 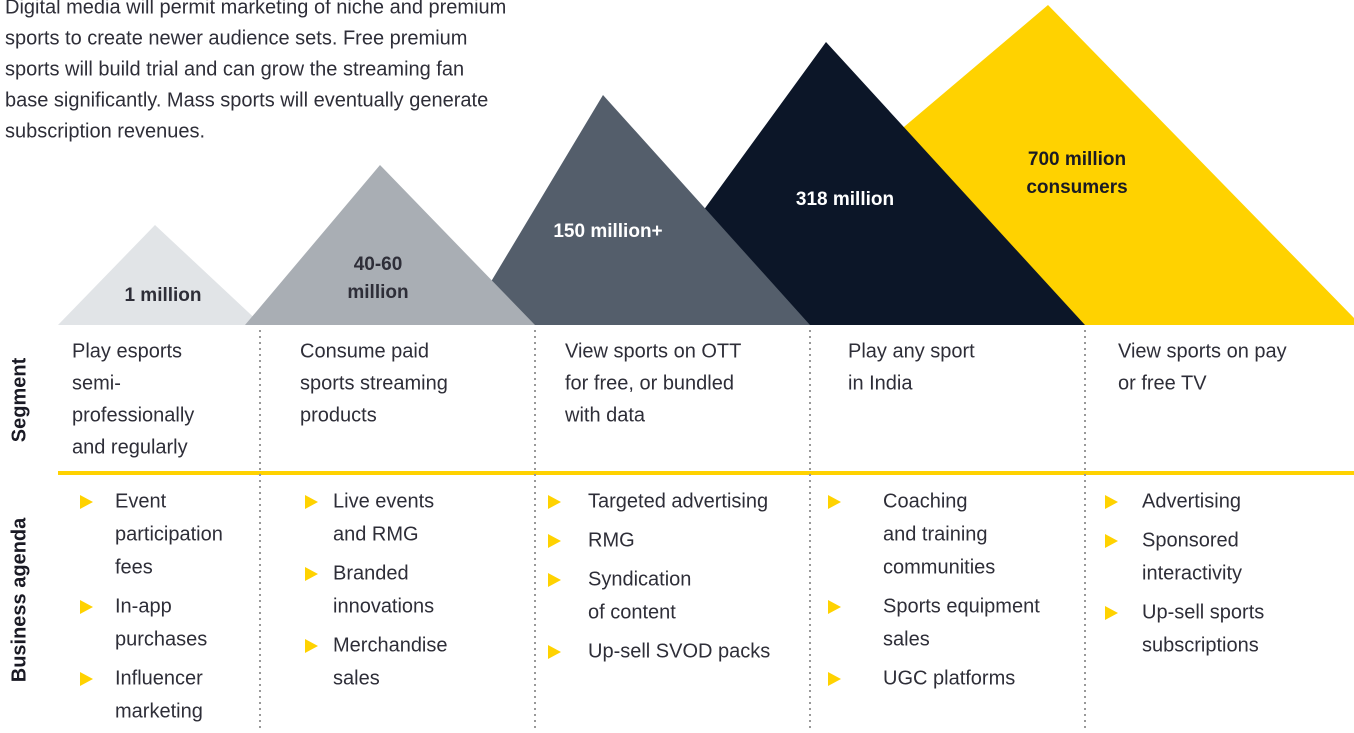 I want to click on segment-line: Consume paid, so click(x=364, y=351).